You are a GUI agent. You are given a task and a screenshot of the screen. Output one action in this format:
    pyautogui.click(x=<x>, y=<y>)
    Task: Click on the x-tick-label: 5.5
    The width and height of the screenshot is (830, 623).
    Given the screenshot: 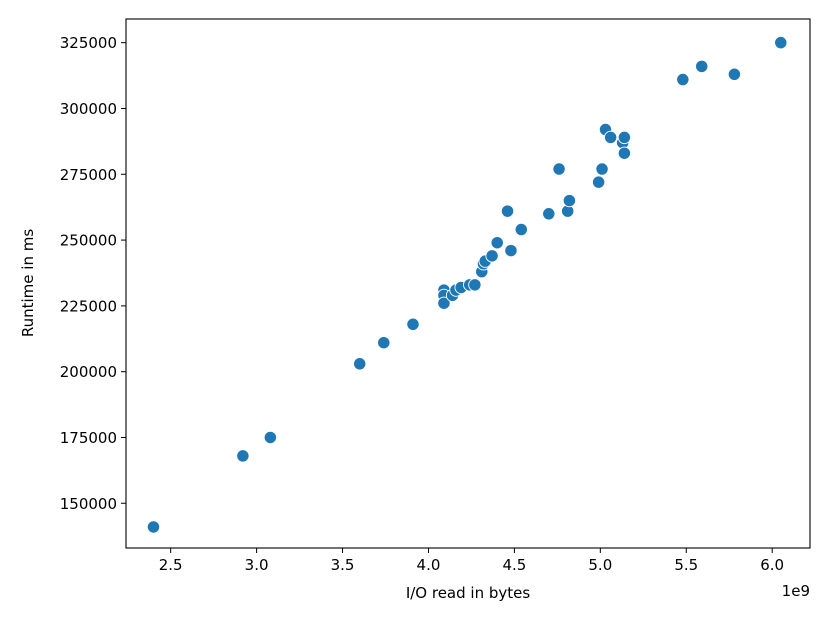 What is the action you would take?
    pyautogui.click(x=686, y=565)
    